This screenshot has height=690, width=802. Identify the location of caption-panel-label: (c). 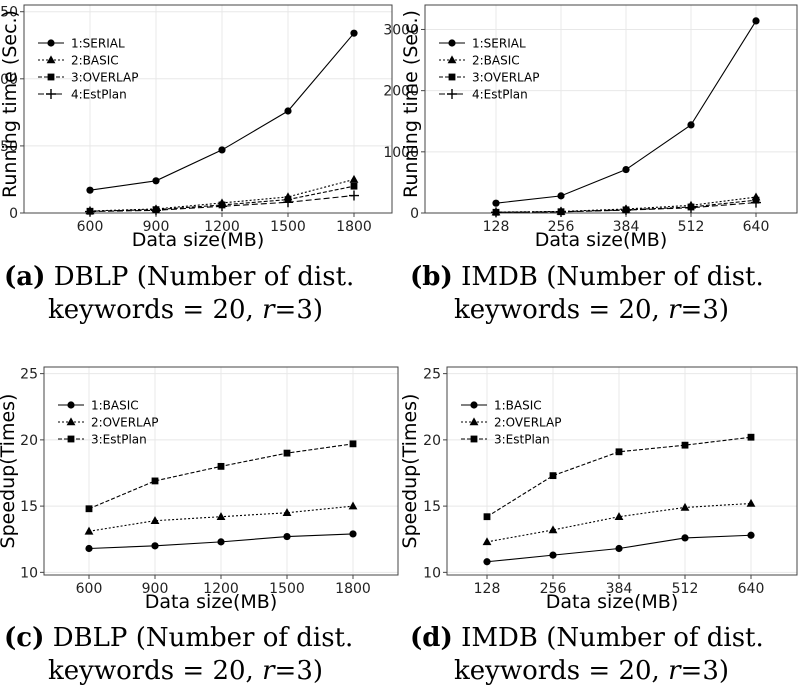
(24, 638).